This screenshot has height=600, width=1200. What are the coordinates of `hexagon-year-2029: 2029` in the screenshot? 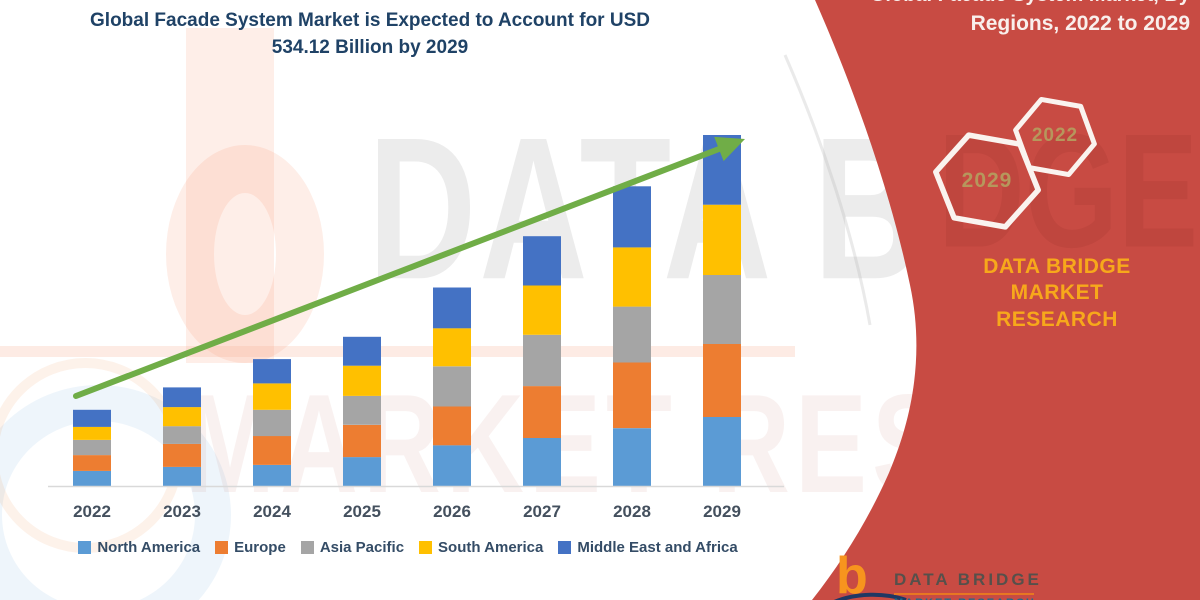 It's located at (987, 180).